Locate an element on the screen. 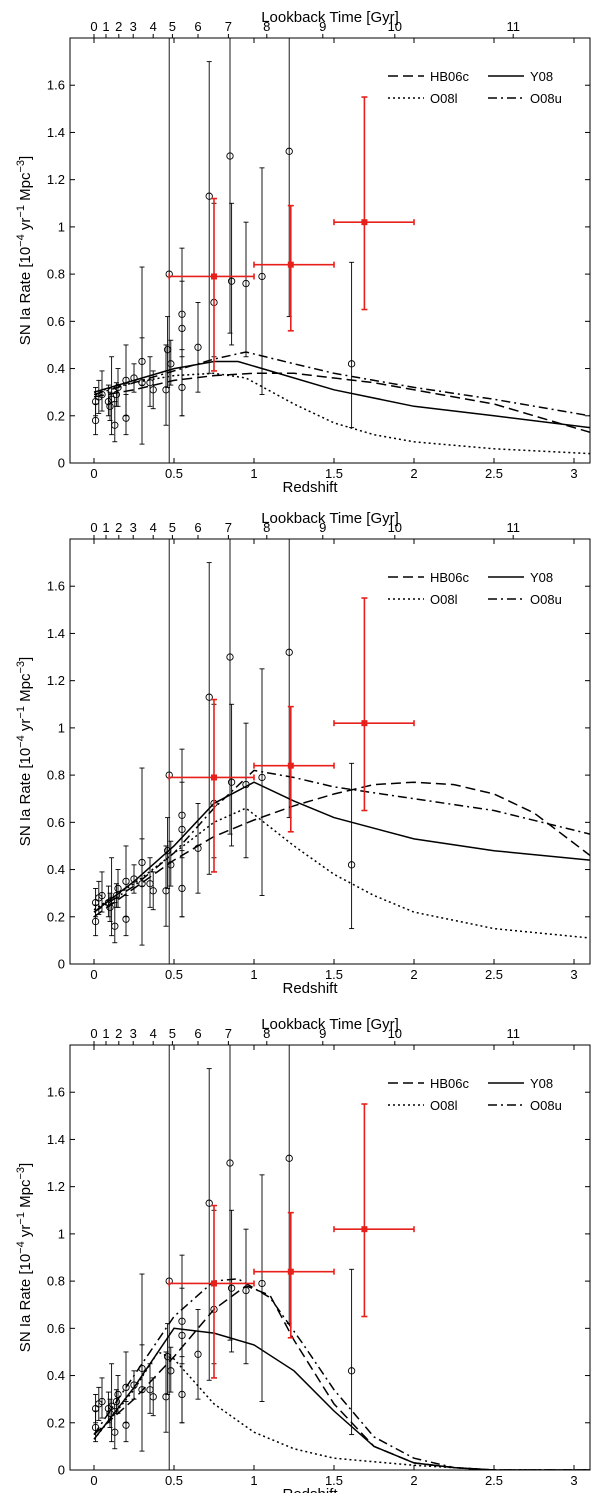  x-tick-label: 1 is located at coordinates (253, 473).